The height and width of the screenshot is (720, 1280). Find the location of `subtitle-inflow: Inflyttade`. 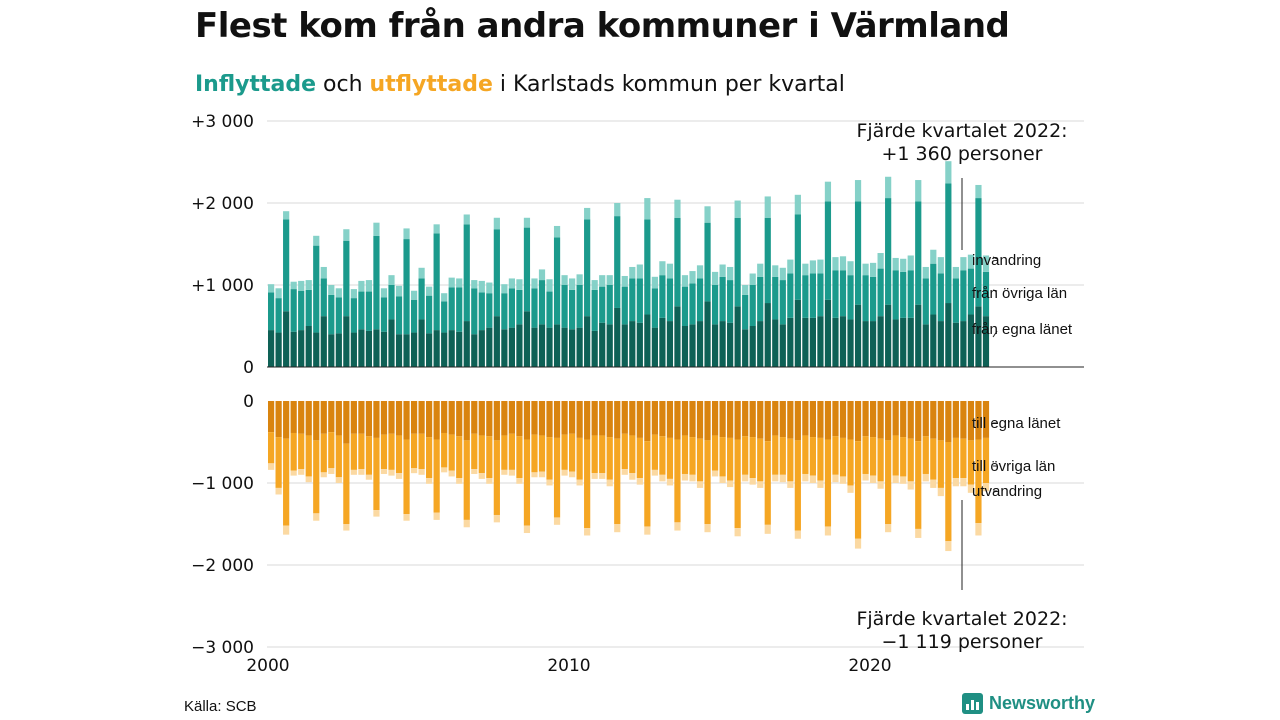

subtitle-inflow: Inflyttade is located at coordinates (256, 84).